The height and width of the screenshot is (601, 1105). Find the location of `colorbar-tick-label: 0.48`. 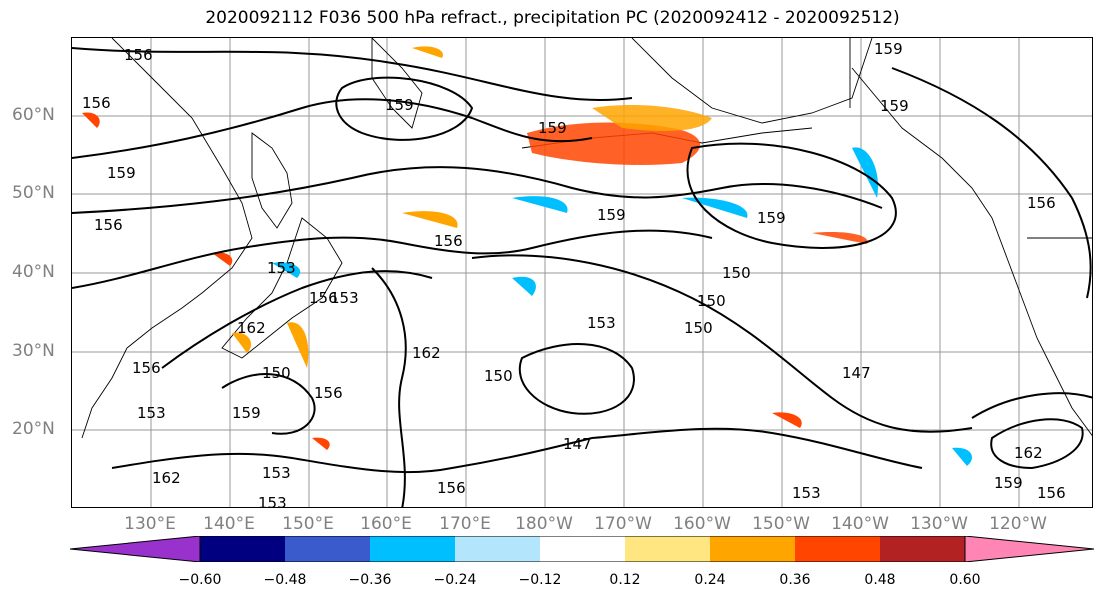

colorbar-tick-label: 0.48 is located at coordinates (880, 580).